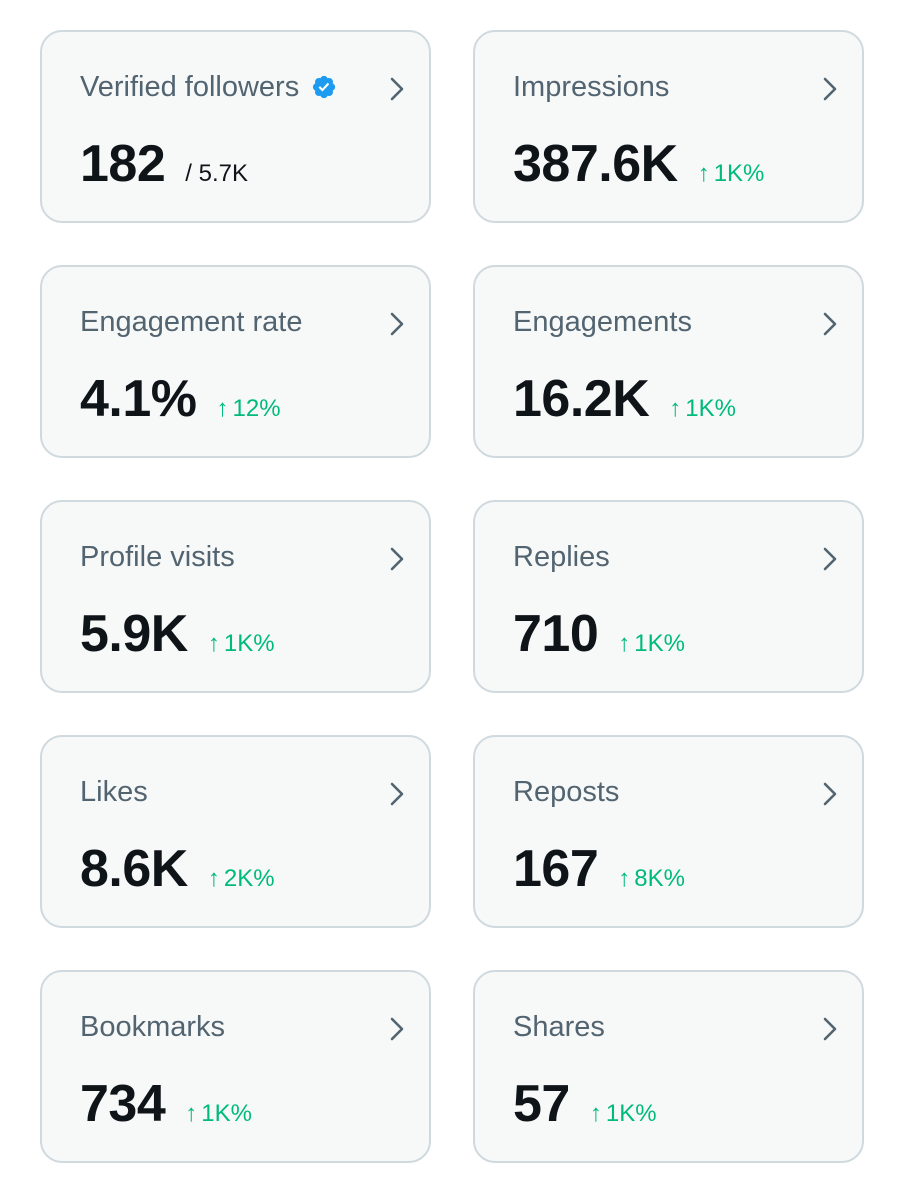 Image resolution: width=907 pixels, height=1200 pixels. Describe the element at coordinates (256, 408) in the screenshot. I see `metric-change-value: 12%` at that location.